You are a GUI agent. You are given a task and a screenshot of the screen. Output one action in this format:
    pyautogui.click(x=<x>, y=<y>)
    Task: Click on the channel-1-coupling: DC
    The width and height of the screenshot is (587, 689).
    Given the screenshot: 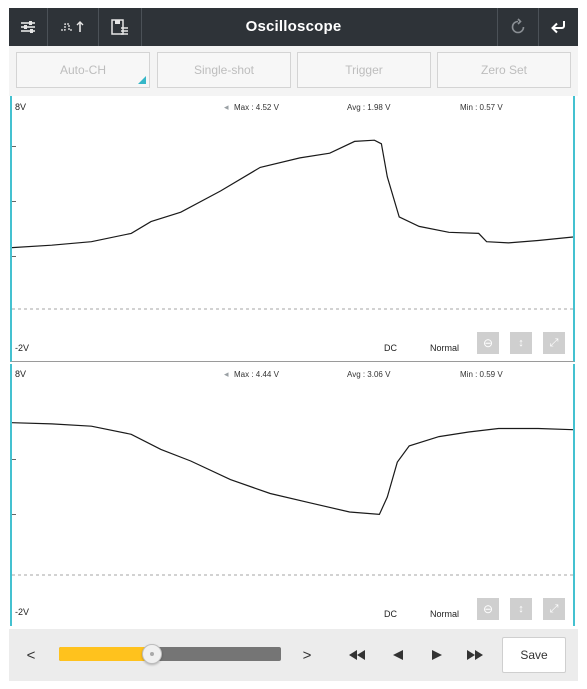 What is the action you would take?
    pyautogui.click(x=390, y=348)
    